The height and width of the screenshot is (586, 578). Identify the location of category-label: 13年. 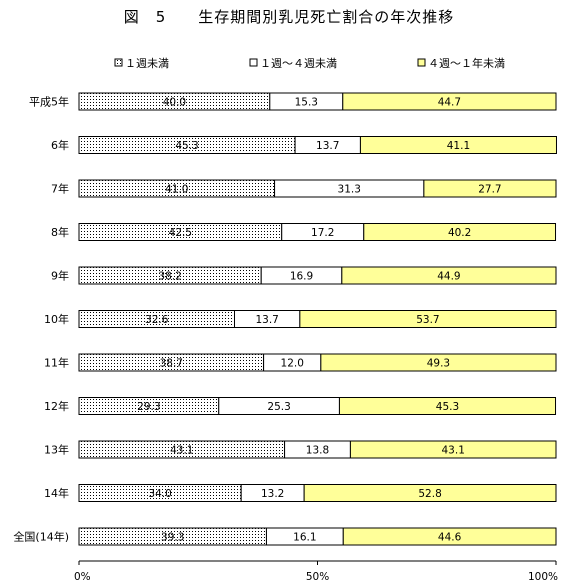
(56, 450).